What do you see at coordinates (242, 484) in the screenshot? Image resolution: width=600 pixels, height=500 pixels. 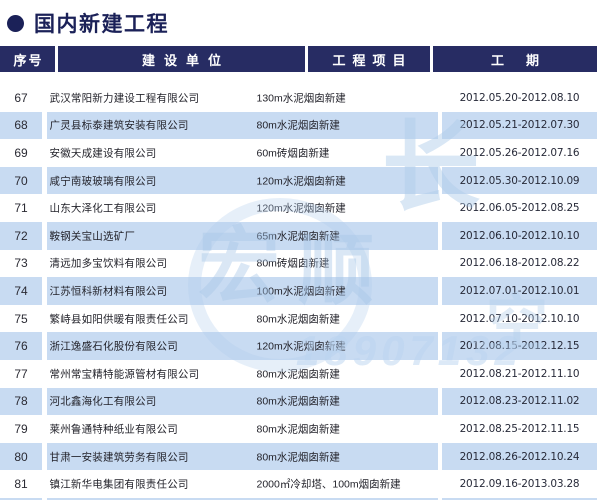 I see `row-middle: 镇江新华电集团有限责任公司 2000㎡冷却塔、100m烟囱新建` at bounding box center [242, 484].